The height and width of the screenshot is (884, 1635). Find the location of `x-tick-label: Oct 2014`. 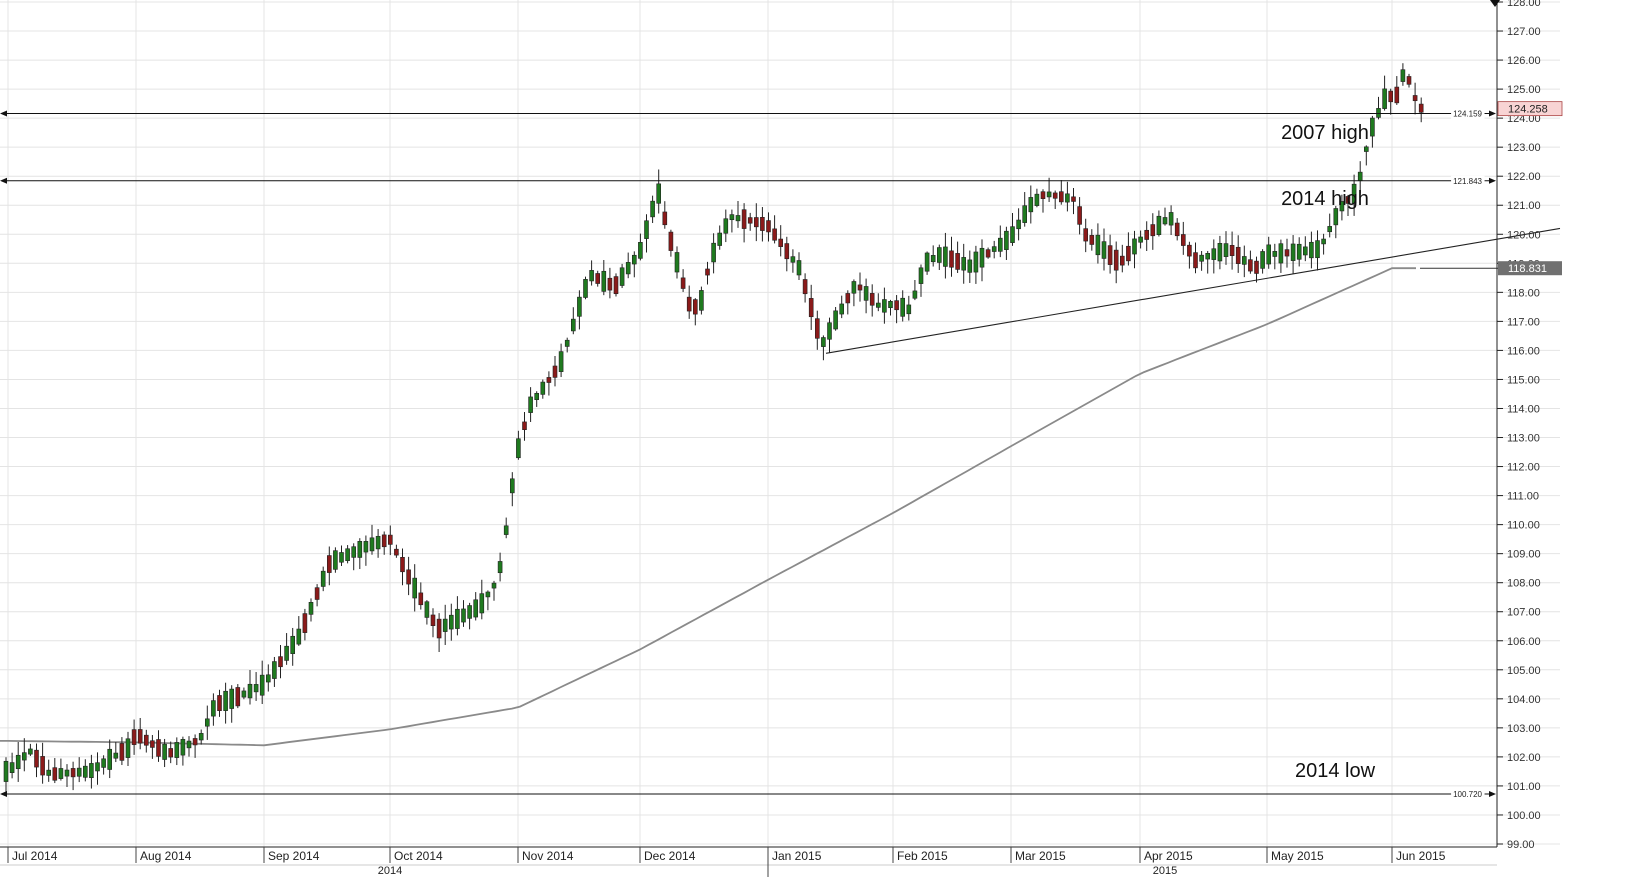

x-tick-label: Oct 2014 is located at coordinates (418, 856).